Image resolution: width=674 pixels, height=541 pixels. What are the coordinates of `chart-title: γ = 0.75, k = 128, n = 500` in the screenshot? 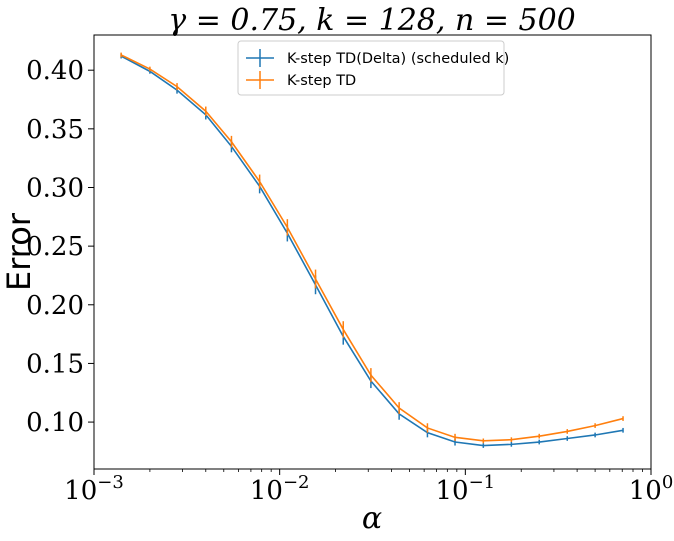 It's located at (372, 20).